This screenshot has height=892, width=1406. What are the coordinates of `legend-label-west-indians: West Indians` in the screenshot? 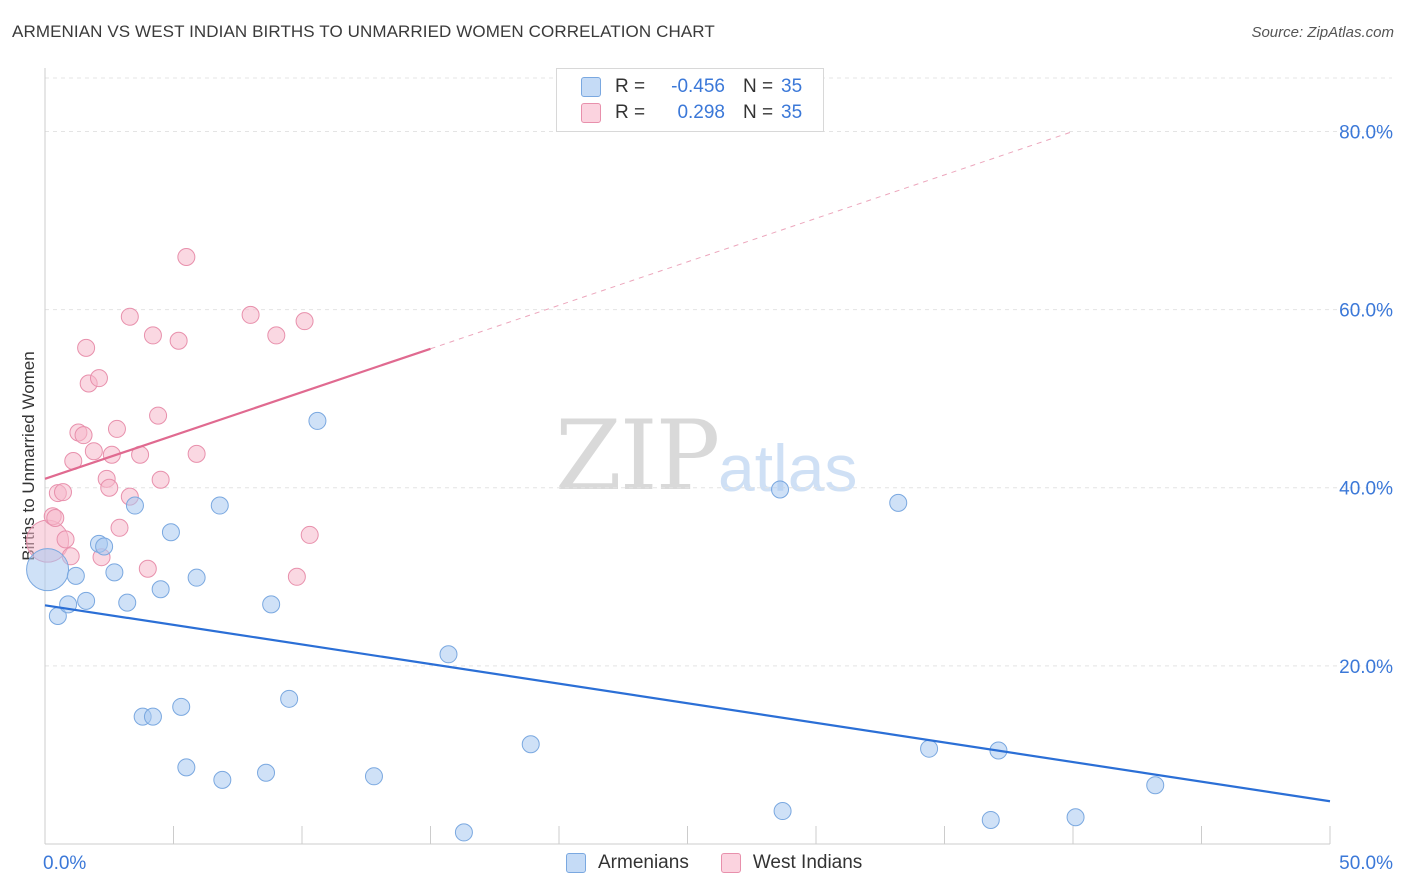 It's located at (807, 862).